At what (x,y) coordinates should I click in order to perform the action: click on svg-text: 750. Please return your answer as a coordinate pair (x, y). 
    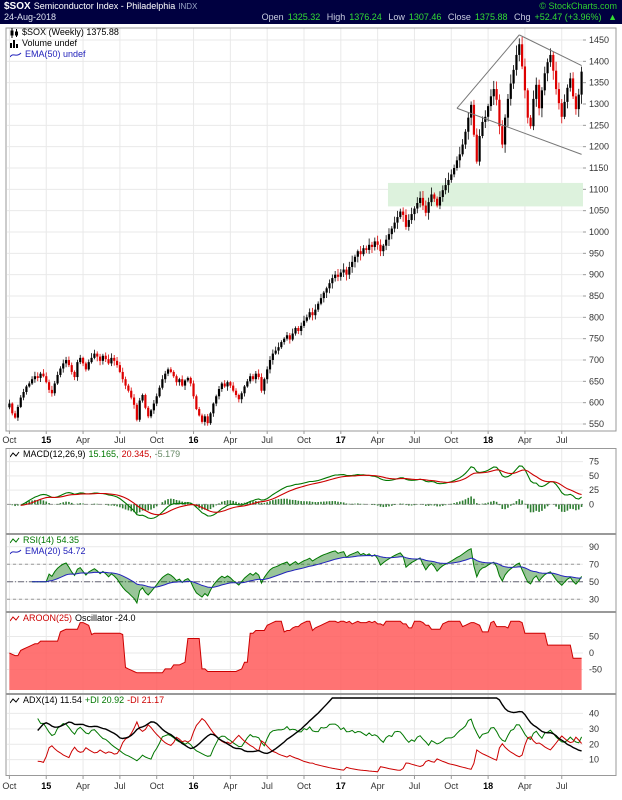
    Looking at the image, I should click on (596, 339).